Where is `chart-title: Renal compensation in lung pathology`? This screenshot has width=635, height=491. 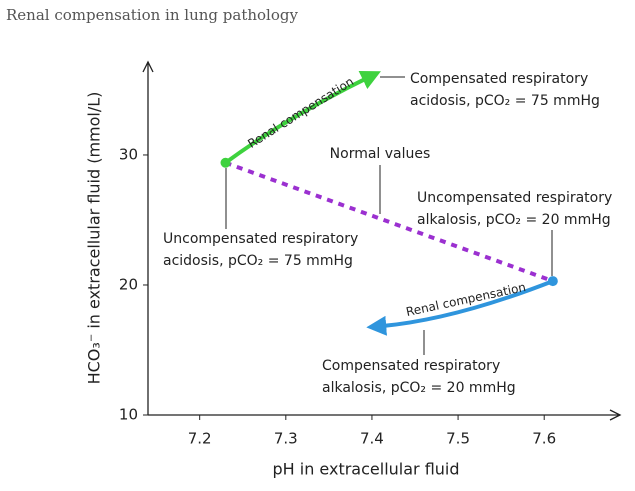
chart-title: Renal compensation in lung pathology is located at coordinates (152, 15).